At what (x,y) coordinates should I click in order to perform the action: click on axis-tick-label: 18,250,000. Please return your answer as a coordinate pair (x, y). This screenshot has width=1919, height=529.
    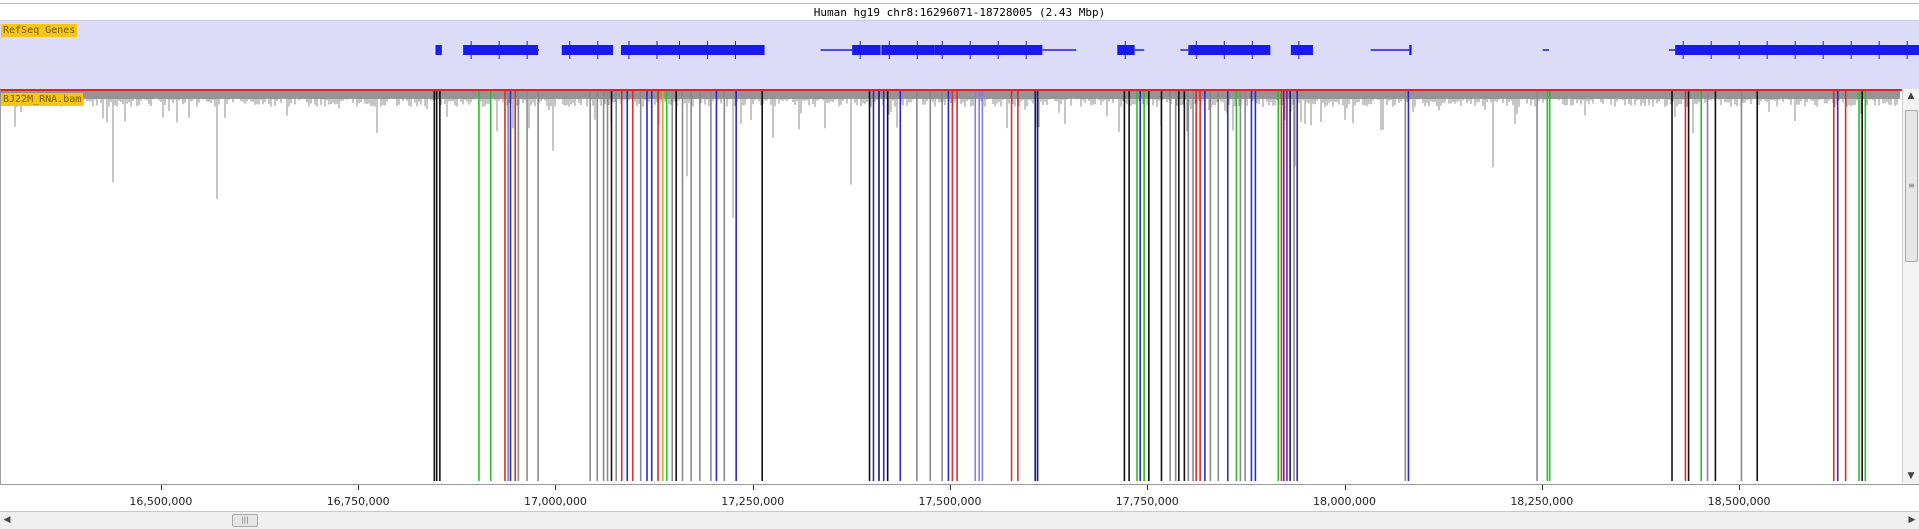
    Looking at the image, I should click on (1542, 501).